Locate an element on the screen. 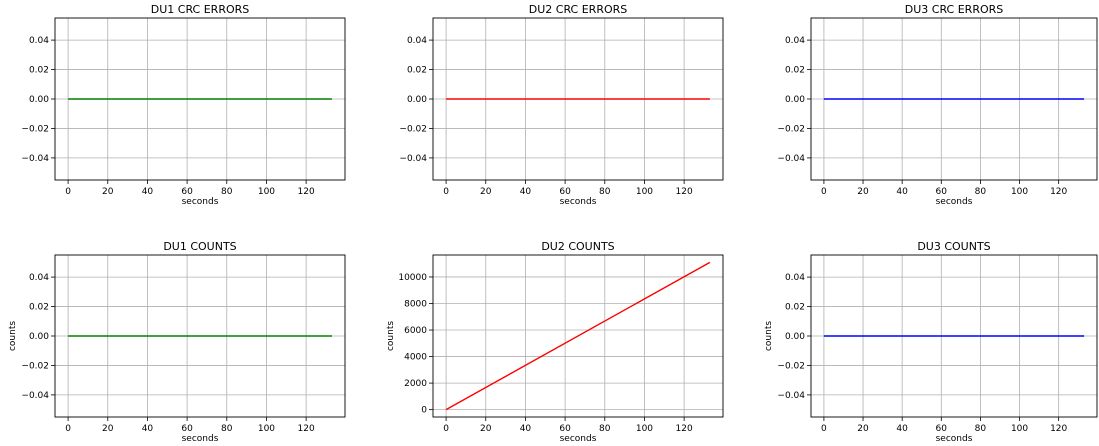 Image resolution: width=1099 pixels, height=446 pixels. y-tick-label: 4000 is located at coordinates (415, 358).